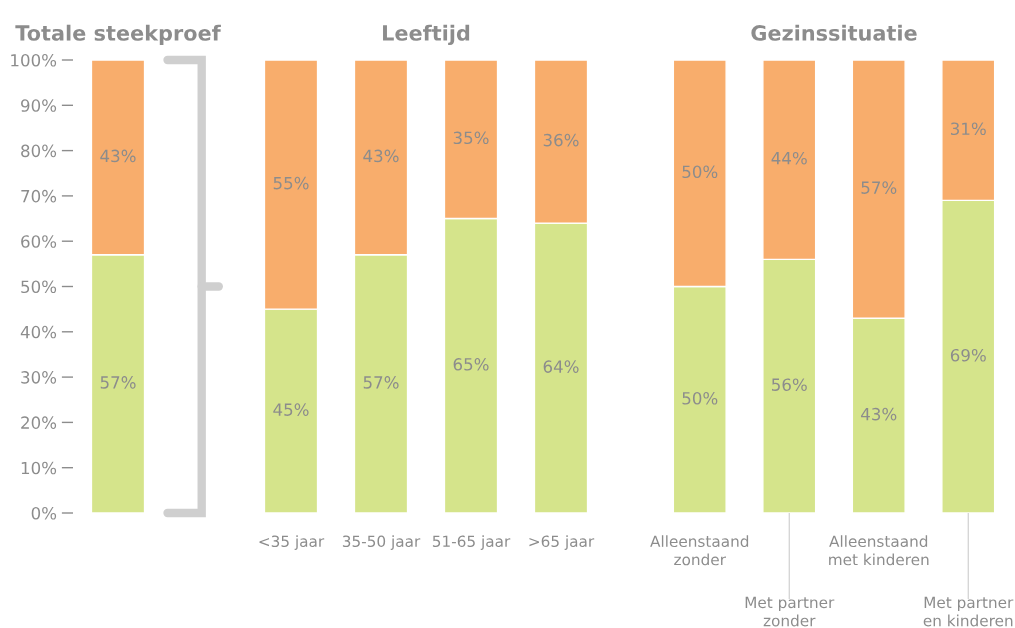 Image resolution: width=1015 pixels, height=628 pixels. I want to click on x-tick-label: >65 jaar, so click(562, 543).